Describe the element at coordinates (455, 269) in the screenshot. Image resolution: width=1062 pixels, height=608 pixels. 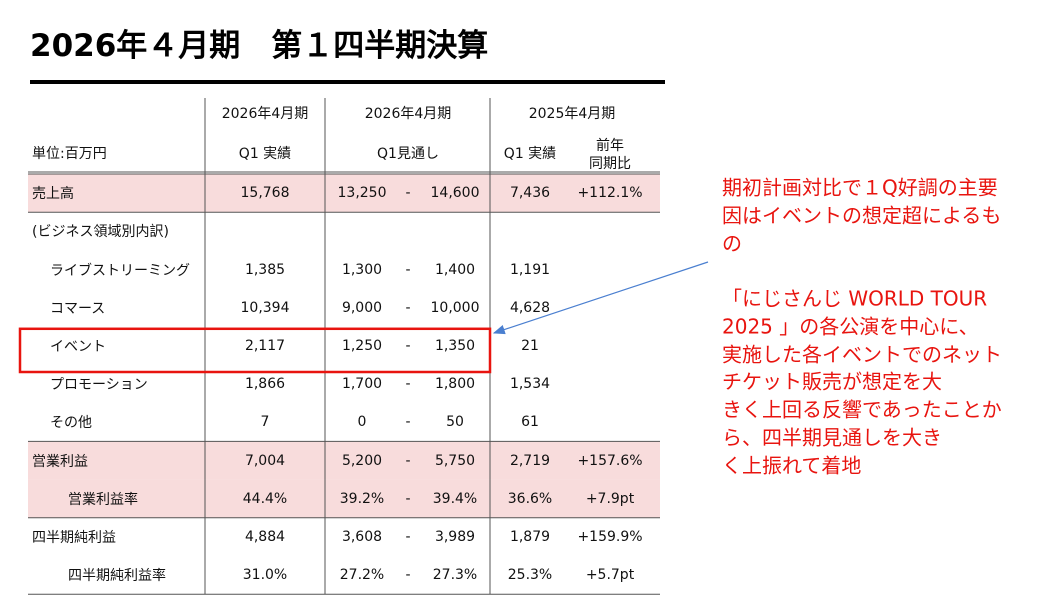
I see `cell-value: 1,400` at that location.